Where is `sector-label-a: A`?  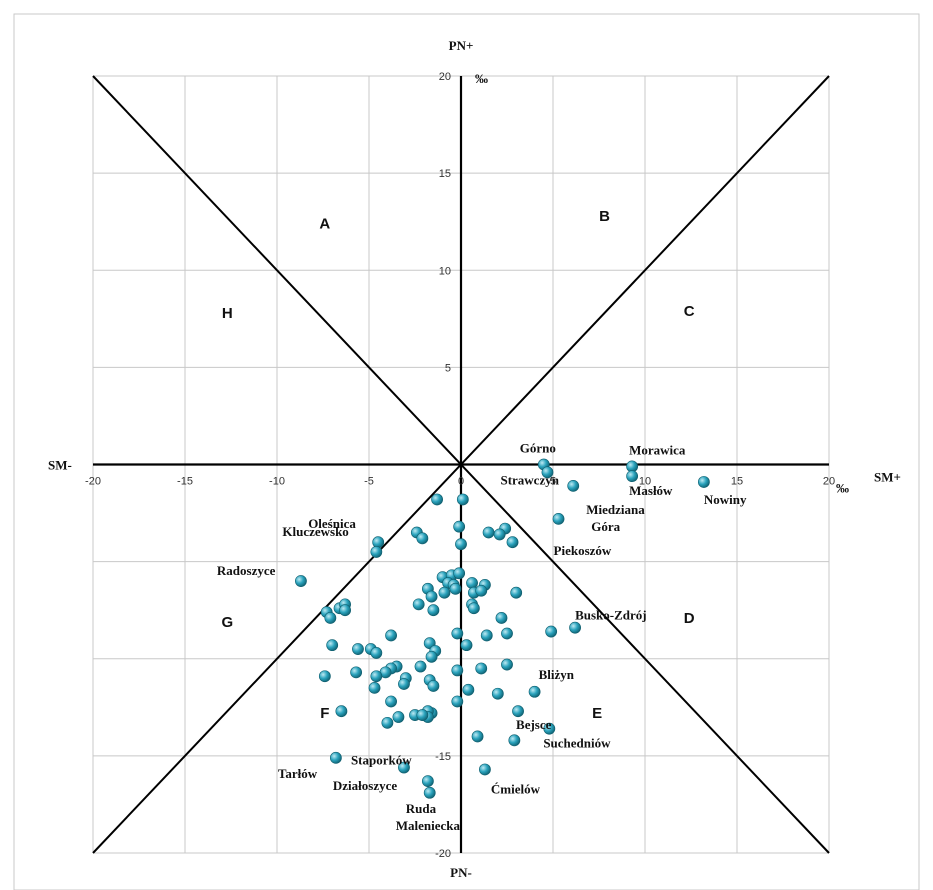 sector-label-a: A is located at coordinates (324, 224).